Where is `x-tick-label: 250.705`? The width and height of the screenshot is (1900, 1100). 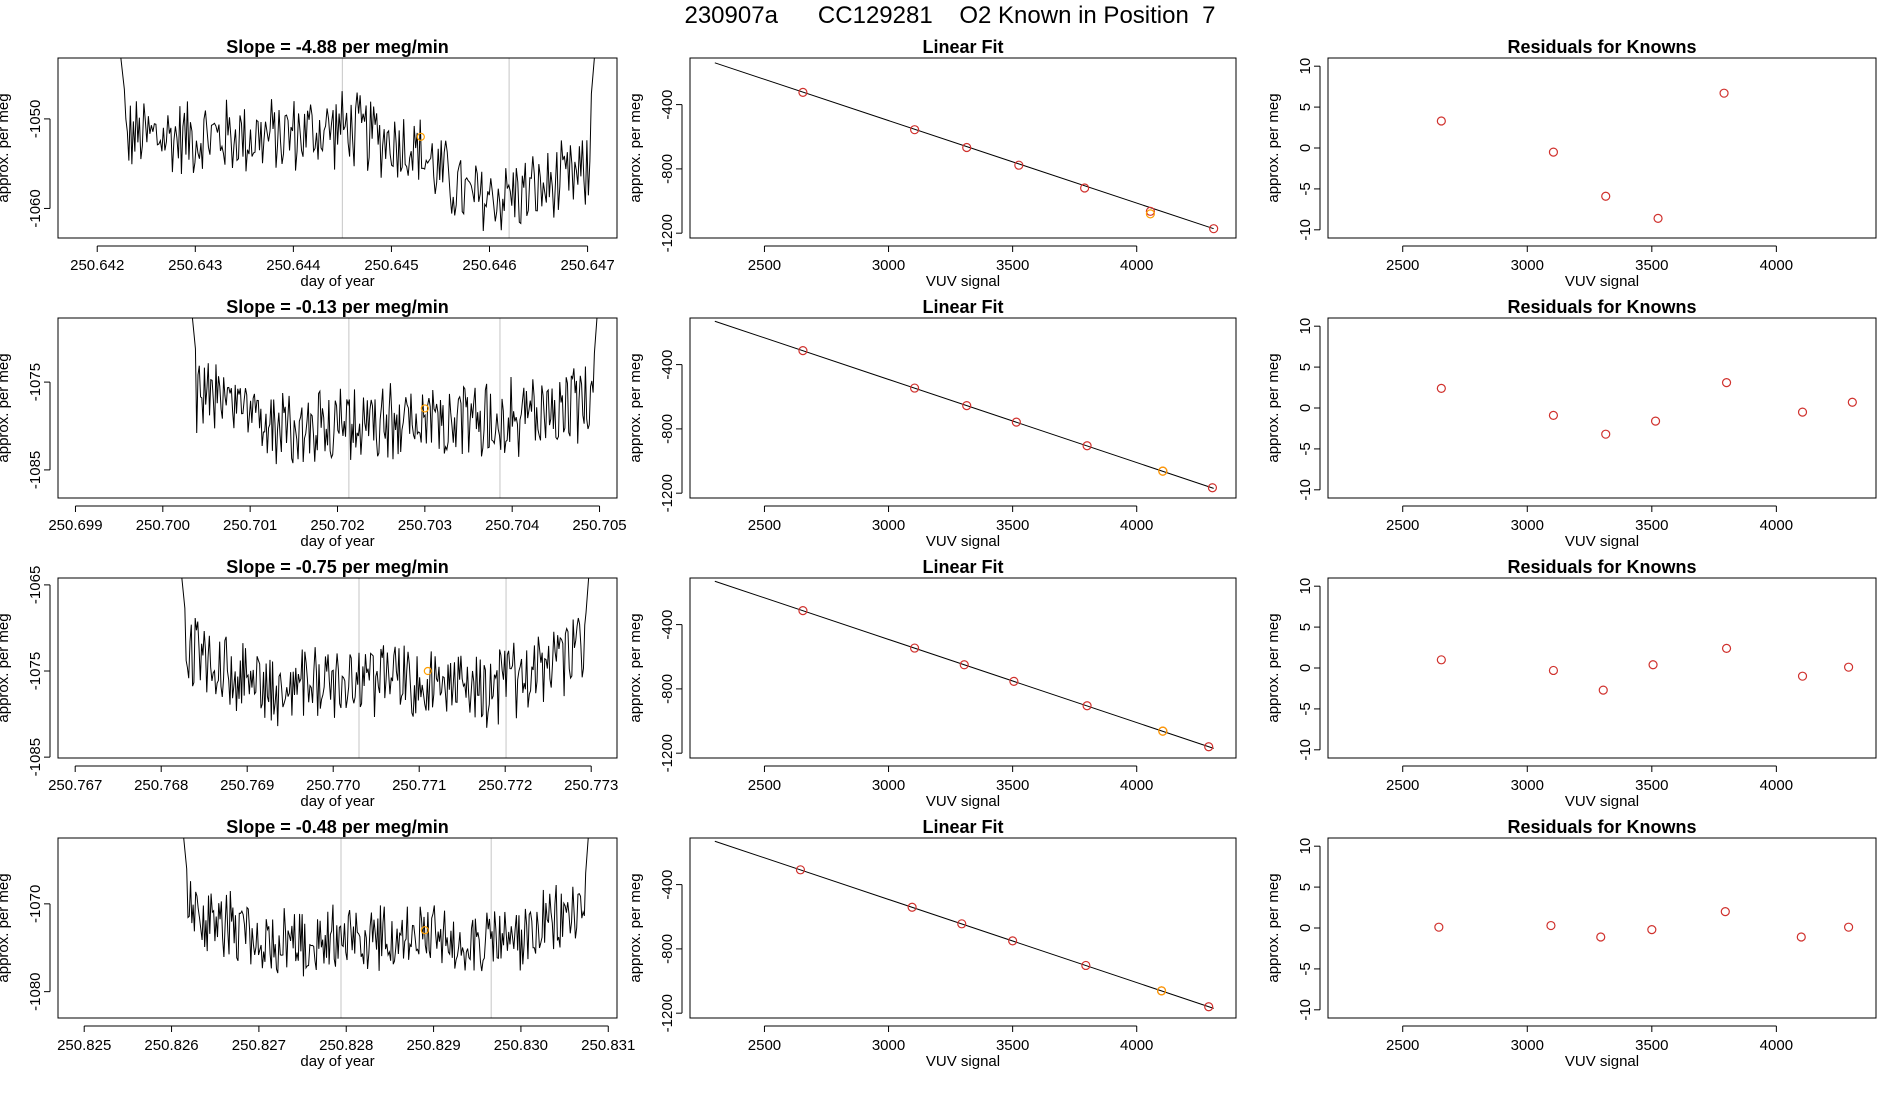 x-tick-label: 250.705 is located at coordinates (599, 525).